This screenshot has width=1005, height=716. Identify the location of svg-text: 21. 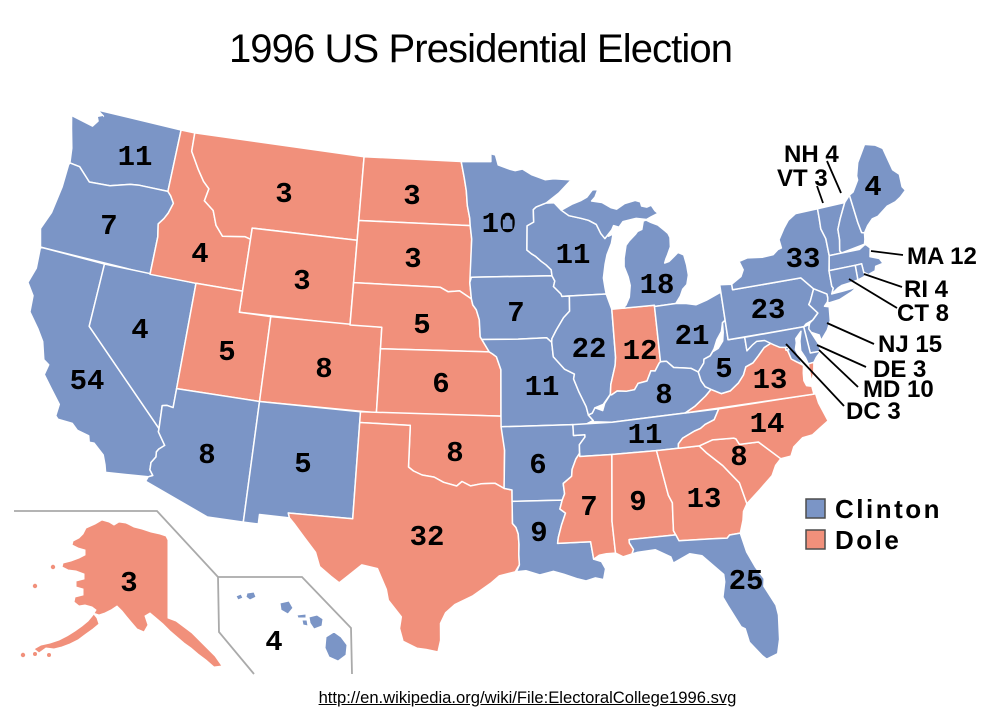
(692, 336).